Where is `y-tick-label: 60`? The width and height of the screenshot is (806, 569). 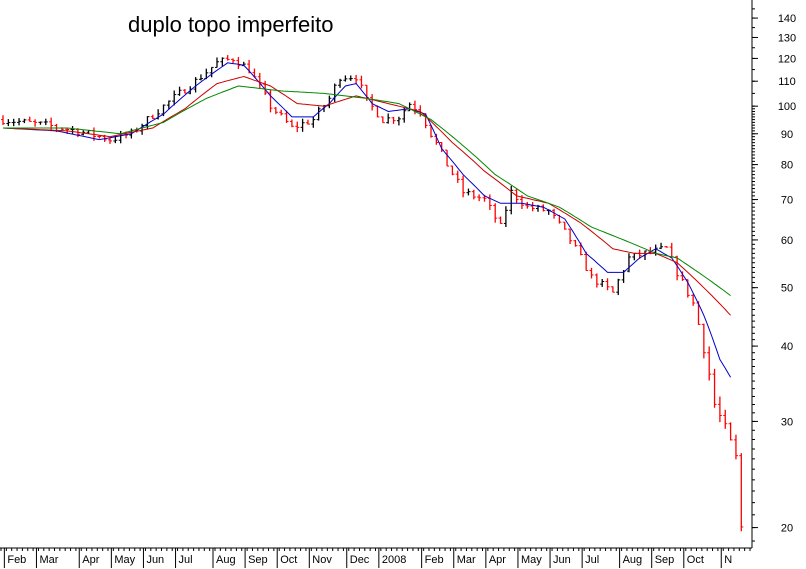 y-tick-label: 60 is located at coordinates (787, 241).